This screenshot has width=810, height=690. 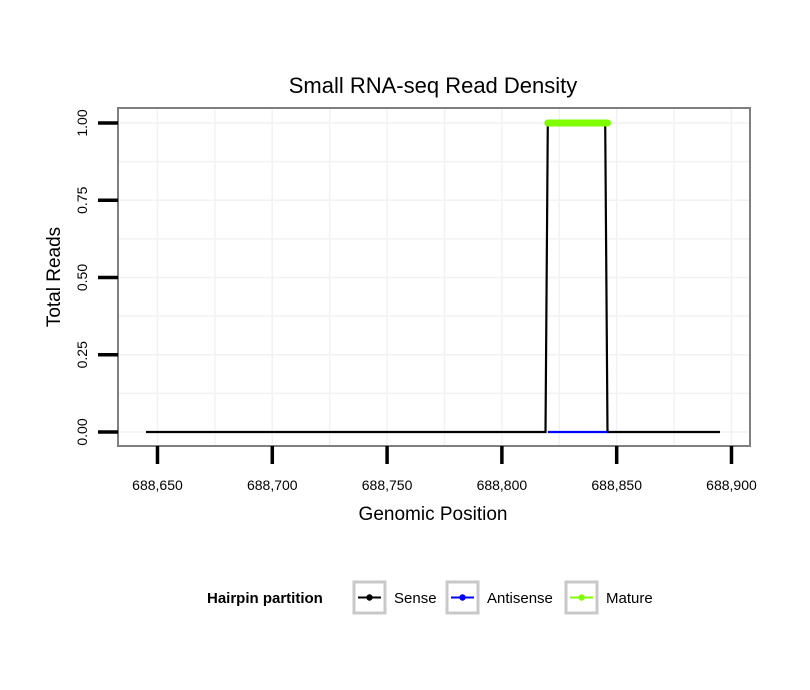 What do you see at coordinates (82, 354) in the screenshot?
I see `y-tick-label: 0.25` at bounding box center [82, 354].